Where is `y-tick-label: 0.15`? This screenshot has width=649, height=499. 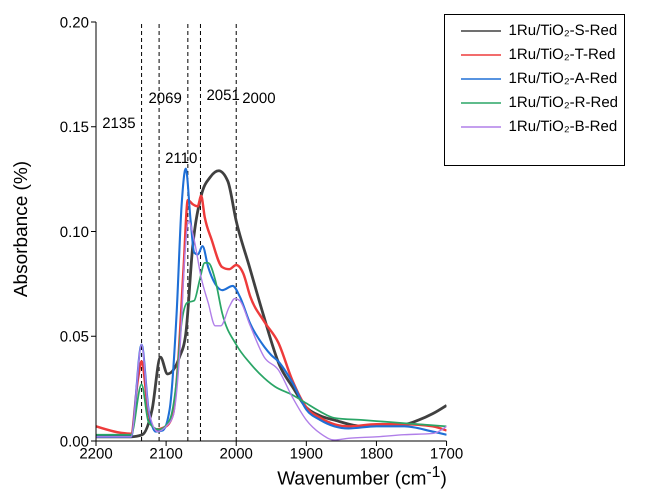 y-tick-label: 0.15 is located at coordinates (74, 127).